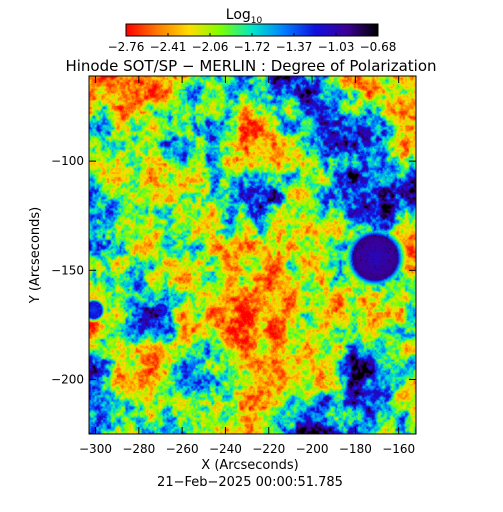 This screenshot has height=512, width=503. I want to click on colorbar-tick-label: −0.68, so click(378, 47).